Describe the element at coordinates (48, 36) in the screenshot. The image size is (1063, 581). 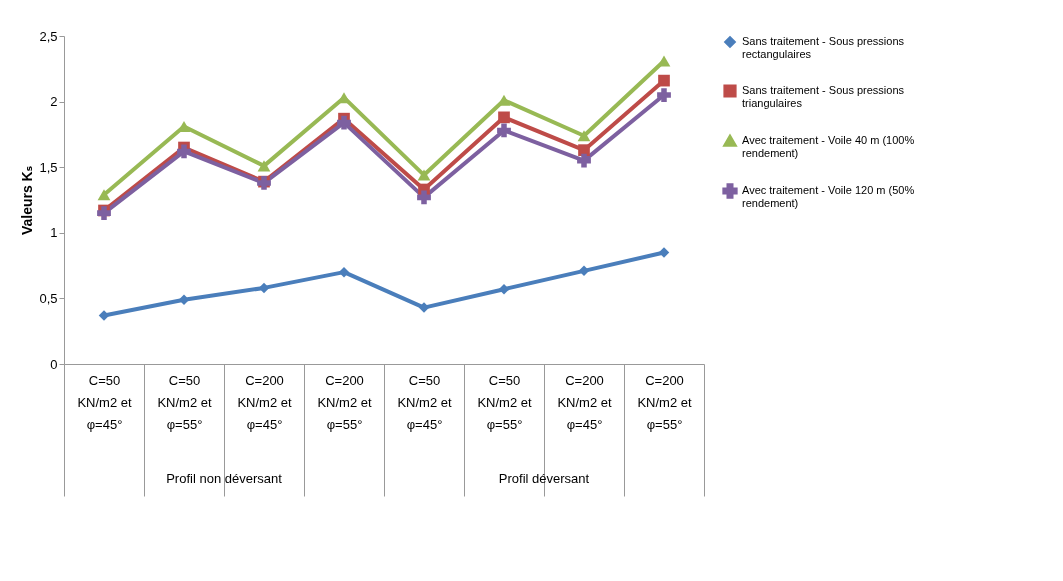
I see `y-tick-label: 2,5` at that location.